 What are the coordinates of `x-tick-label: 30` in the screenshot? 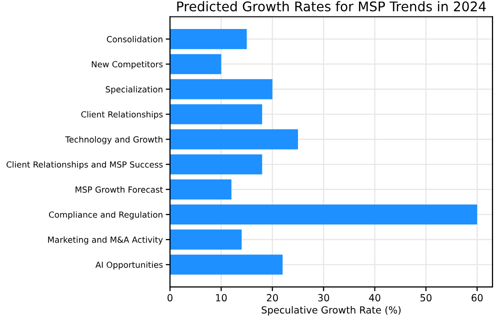 It's located at (324, 298).